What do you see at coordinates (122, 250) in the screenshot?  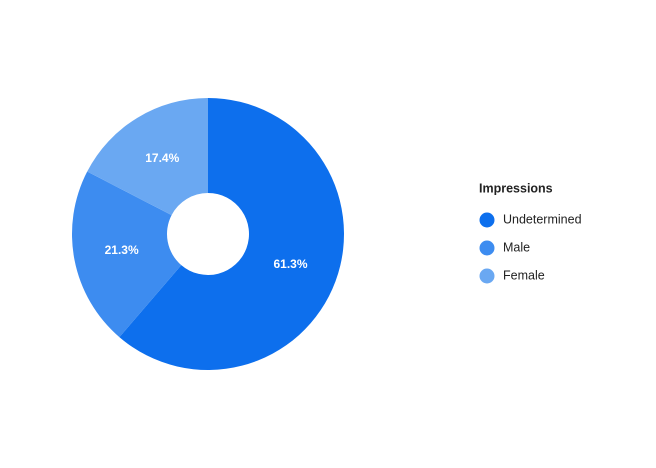 I see `value-label: 21.3%` at bounding box center [122, 250].